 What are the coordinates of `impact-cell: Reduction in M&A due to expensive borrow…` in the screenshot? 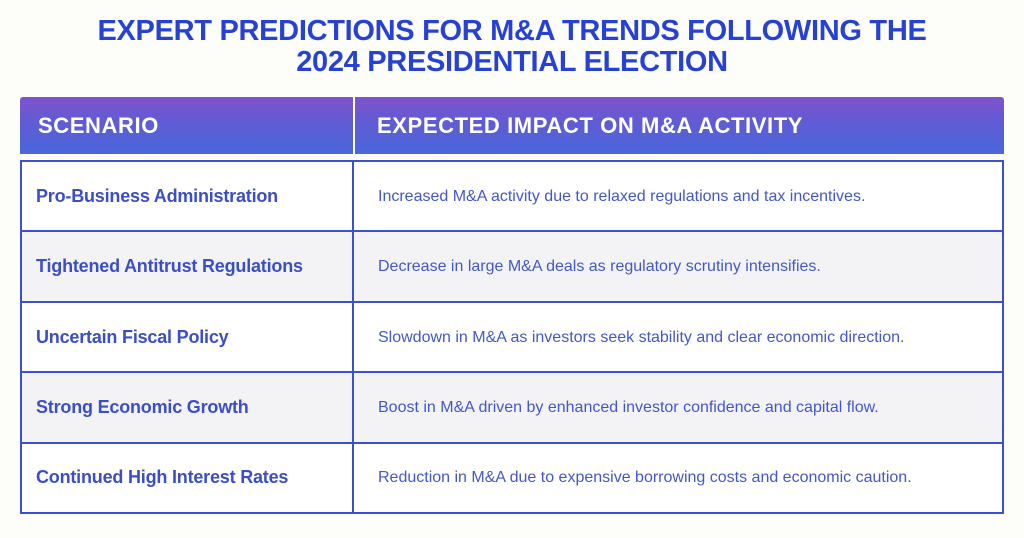 It's located at (645, 478).